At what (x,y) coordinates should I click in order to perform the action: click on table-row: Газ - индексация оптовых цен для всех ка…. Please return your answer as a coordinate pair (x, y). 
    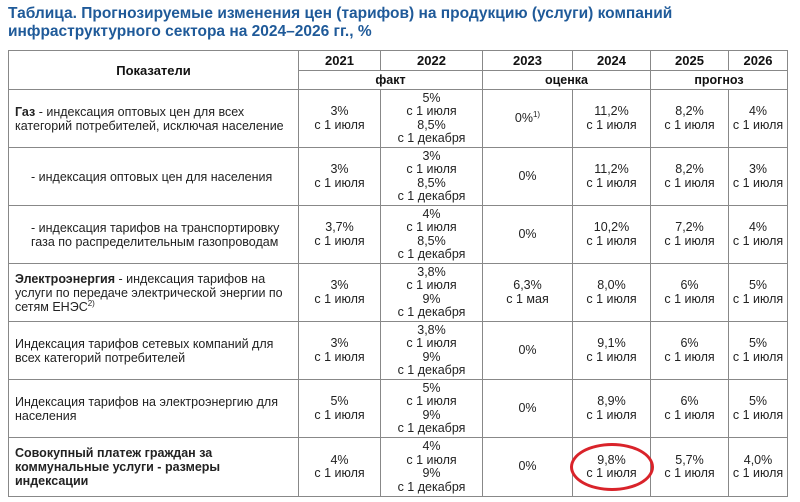
    Looking at the image, I should click on (398, 118).